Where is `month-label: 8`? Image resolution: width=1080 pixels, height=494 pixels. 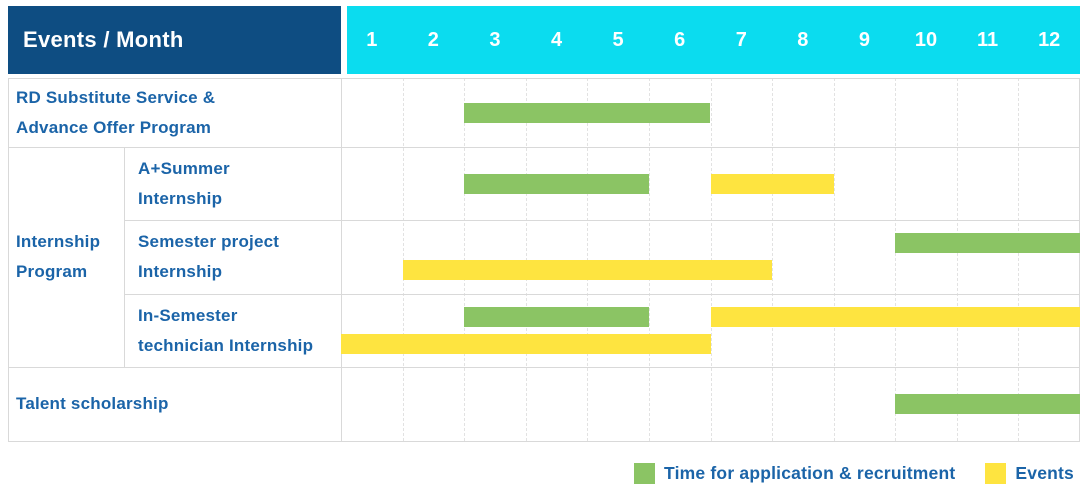 month-label: 8 is located at coordinates (803, 39).